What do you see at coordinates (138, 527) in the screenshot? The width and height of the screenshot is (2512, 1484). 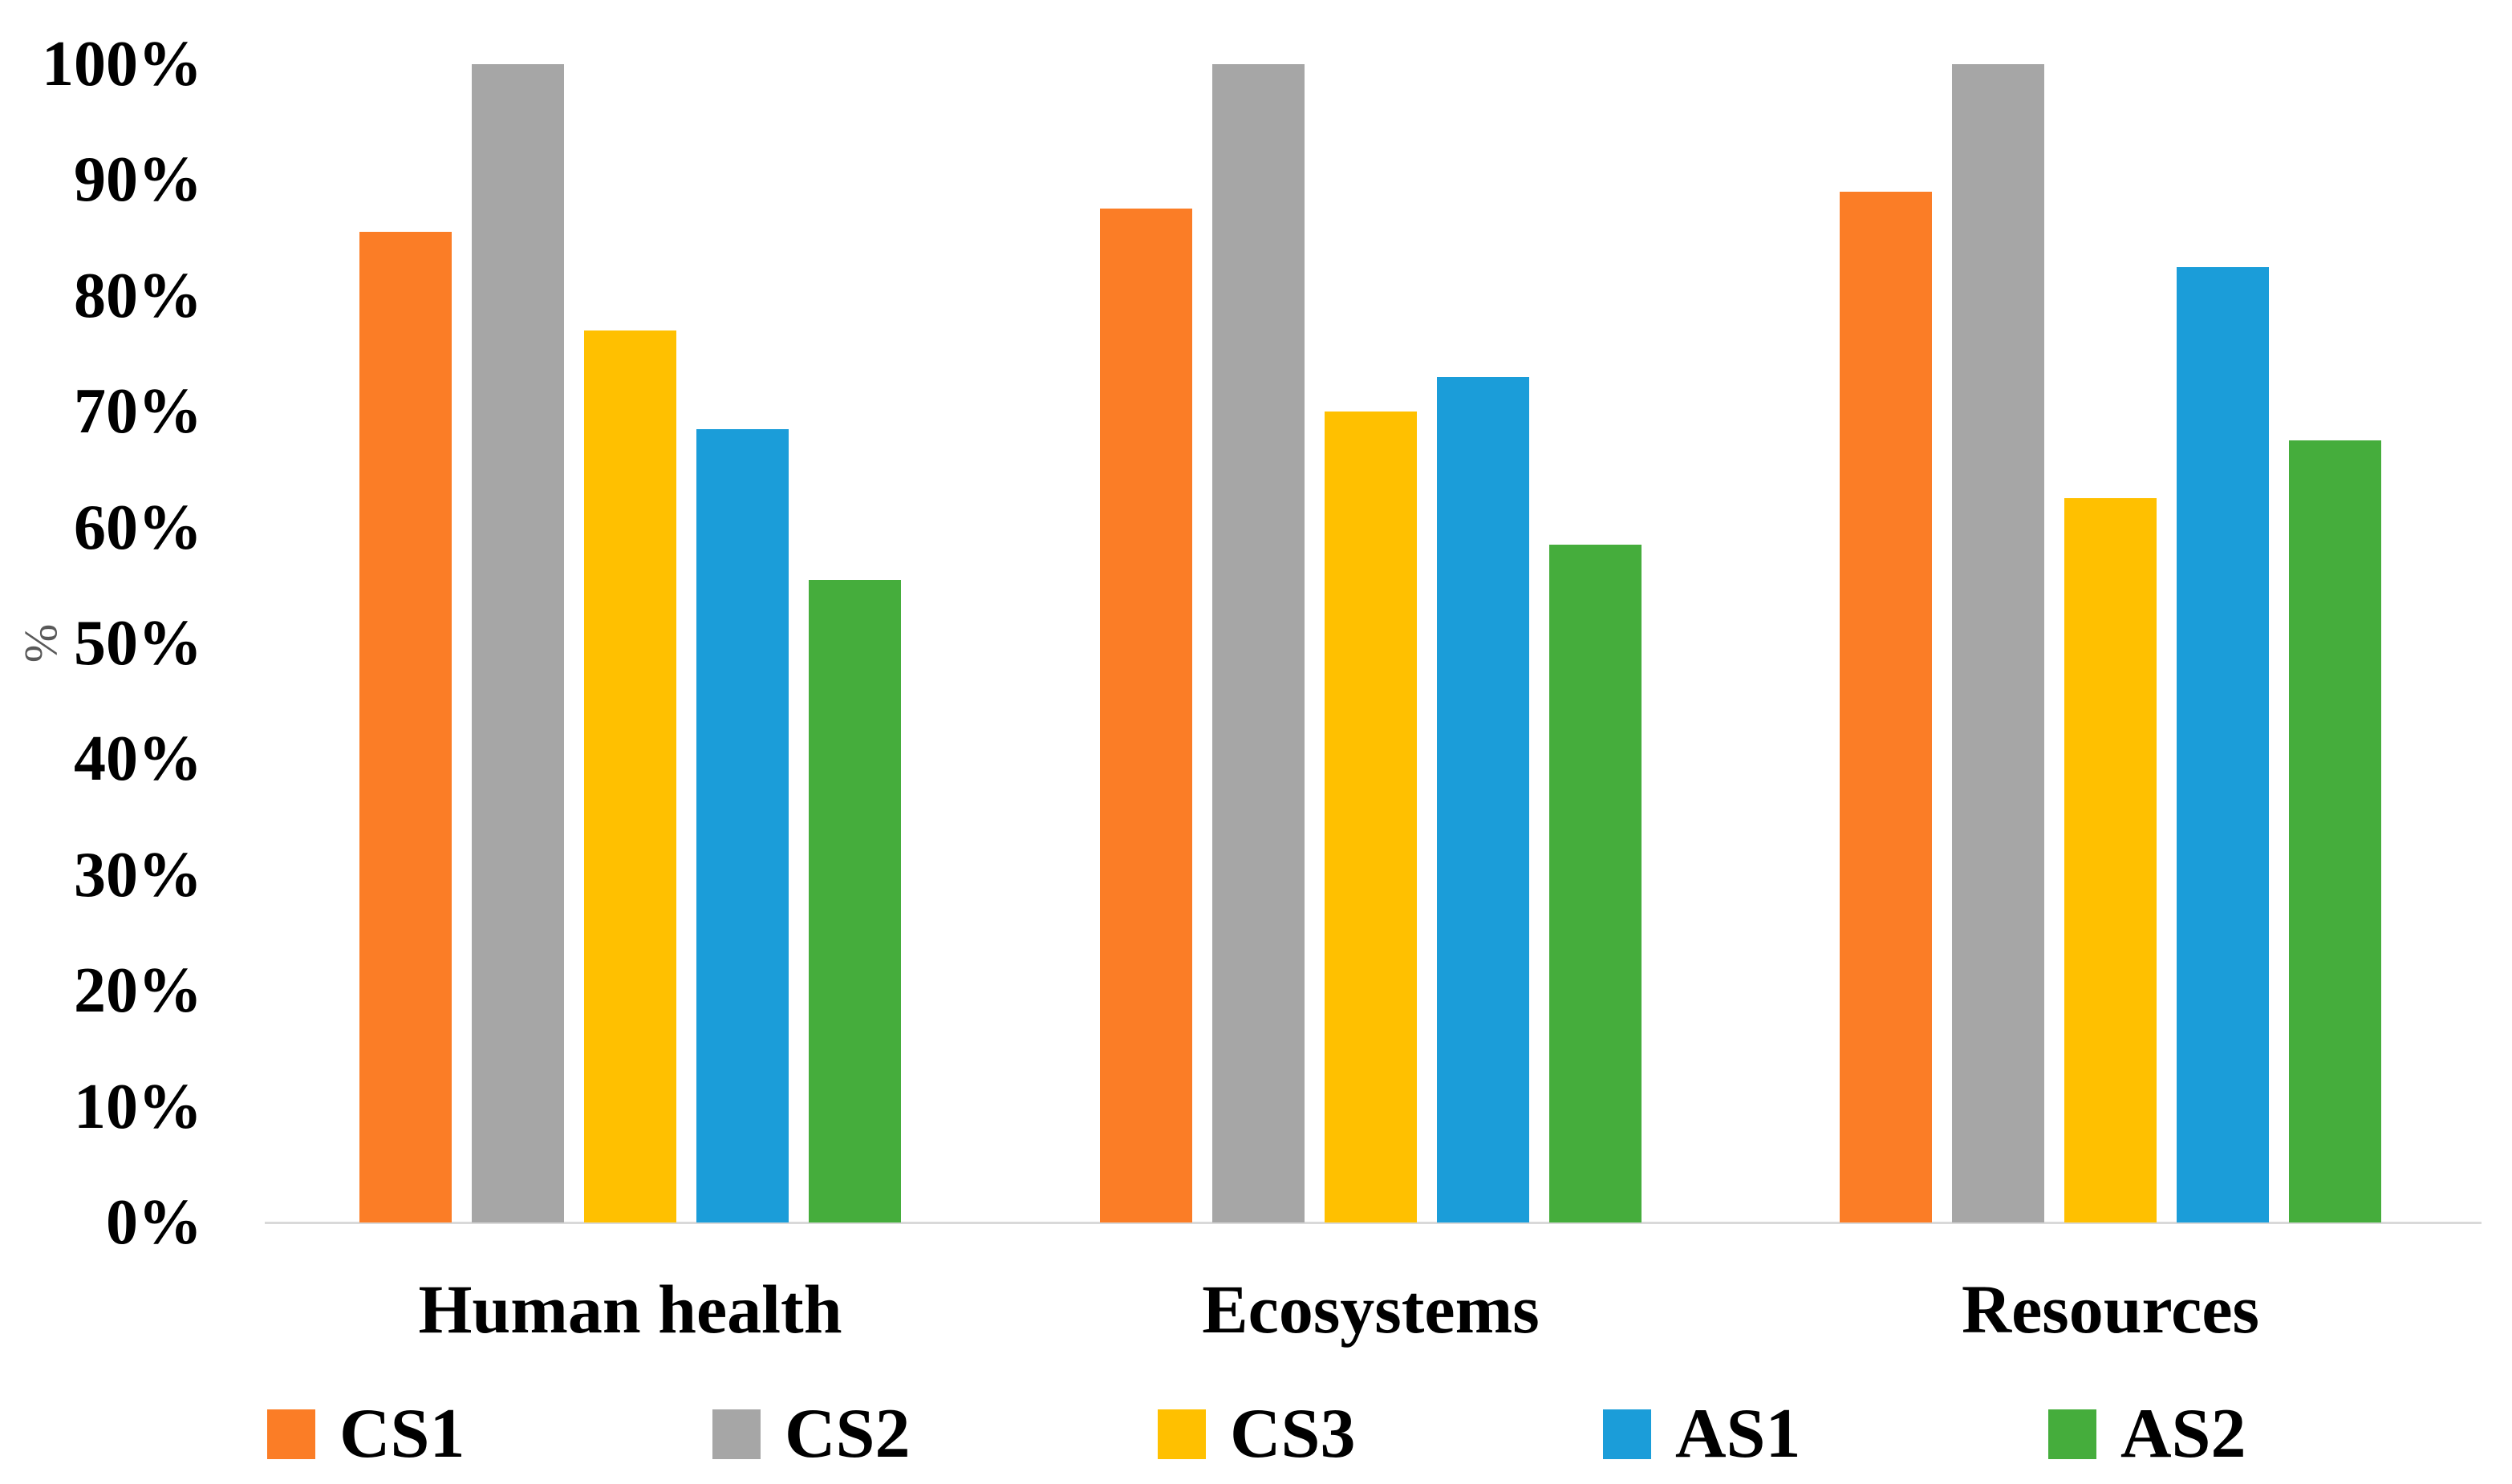 I see `y-tick-label-60: 60%` at bounding box center [138, 527].